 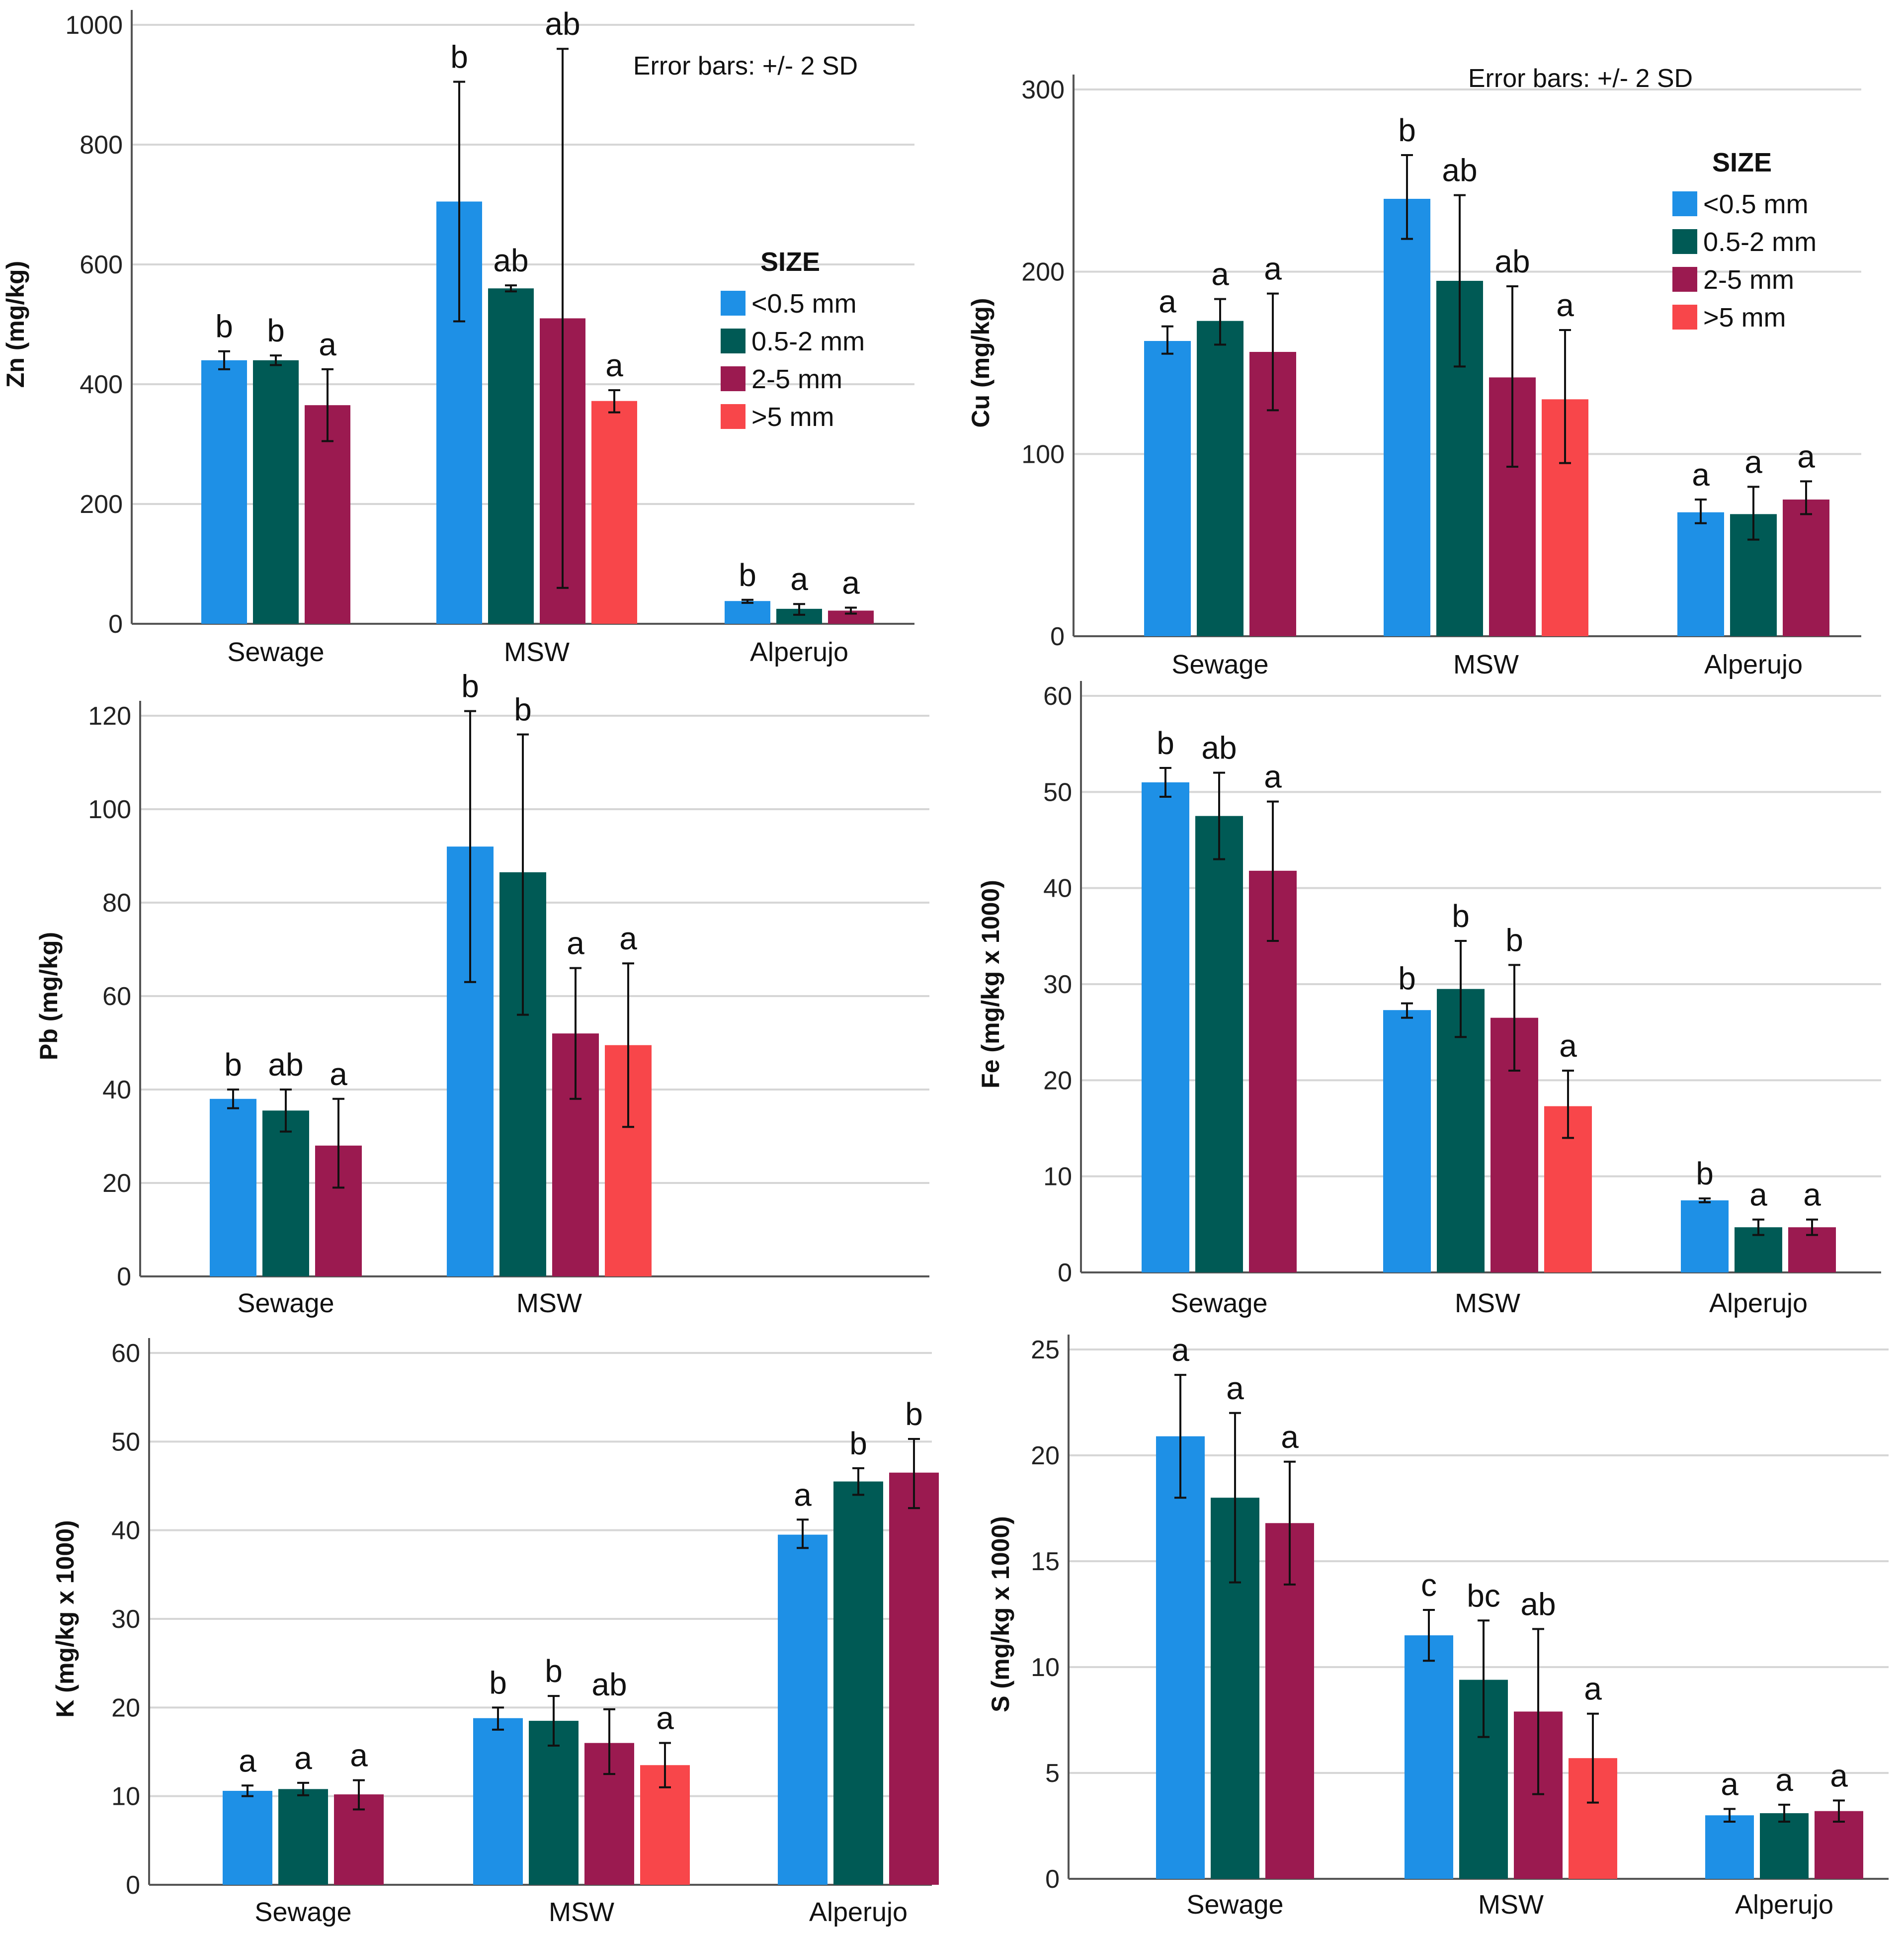 I want to click on y-tick-label: 30, so click(x=1057, y=984).